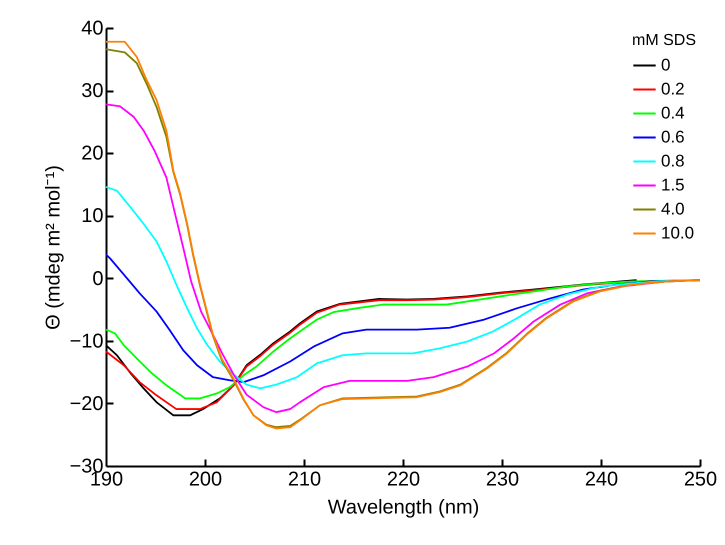 This screenshot has height=545, width=725. I want to click on legend-label: 4.0, so click(673, 209).